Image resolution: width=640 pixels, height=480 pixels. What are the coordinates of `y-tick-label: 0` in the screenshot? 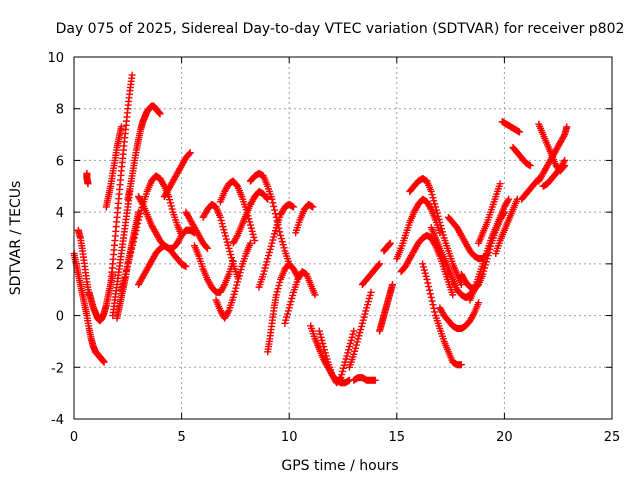 It's located at (60, 317).